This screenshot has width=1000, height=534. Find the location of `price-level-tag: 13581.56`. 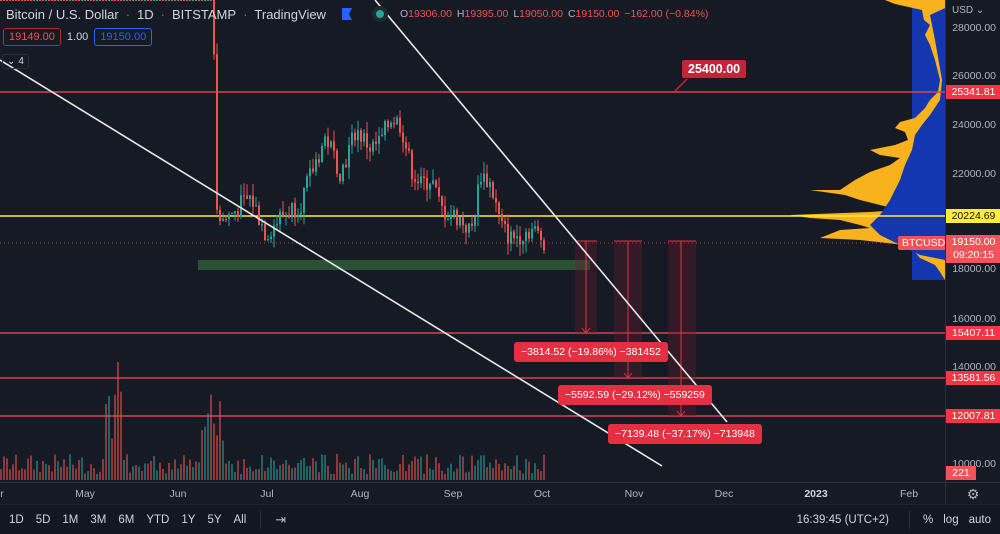

price-level-tag: 13581.56 is located at coordinates (973, 378).